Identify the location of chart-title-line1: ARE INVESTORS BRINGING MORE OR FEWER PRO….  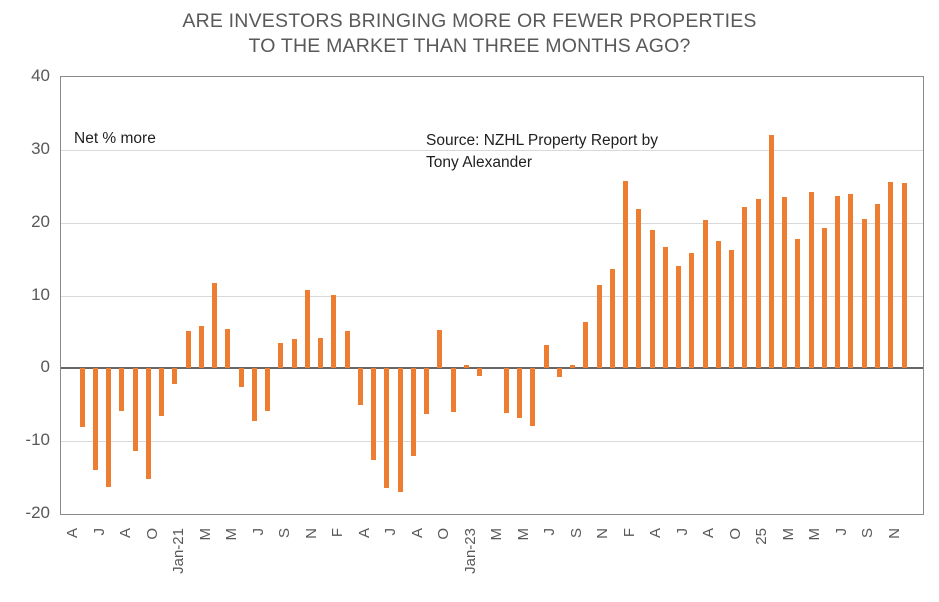
(469, 21).